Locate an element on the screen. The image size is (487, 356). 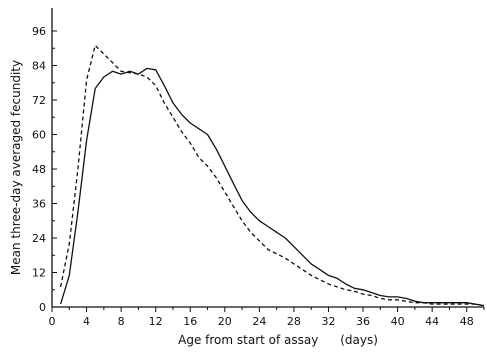
y-axis-title: Mean three-day averaged fecundity is located at coordinates (16, 167).